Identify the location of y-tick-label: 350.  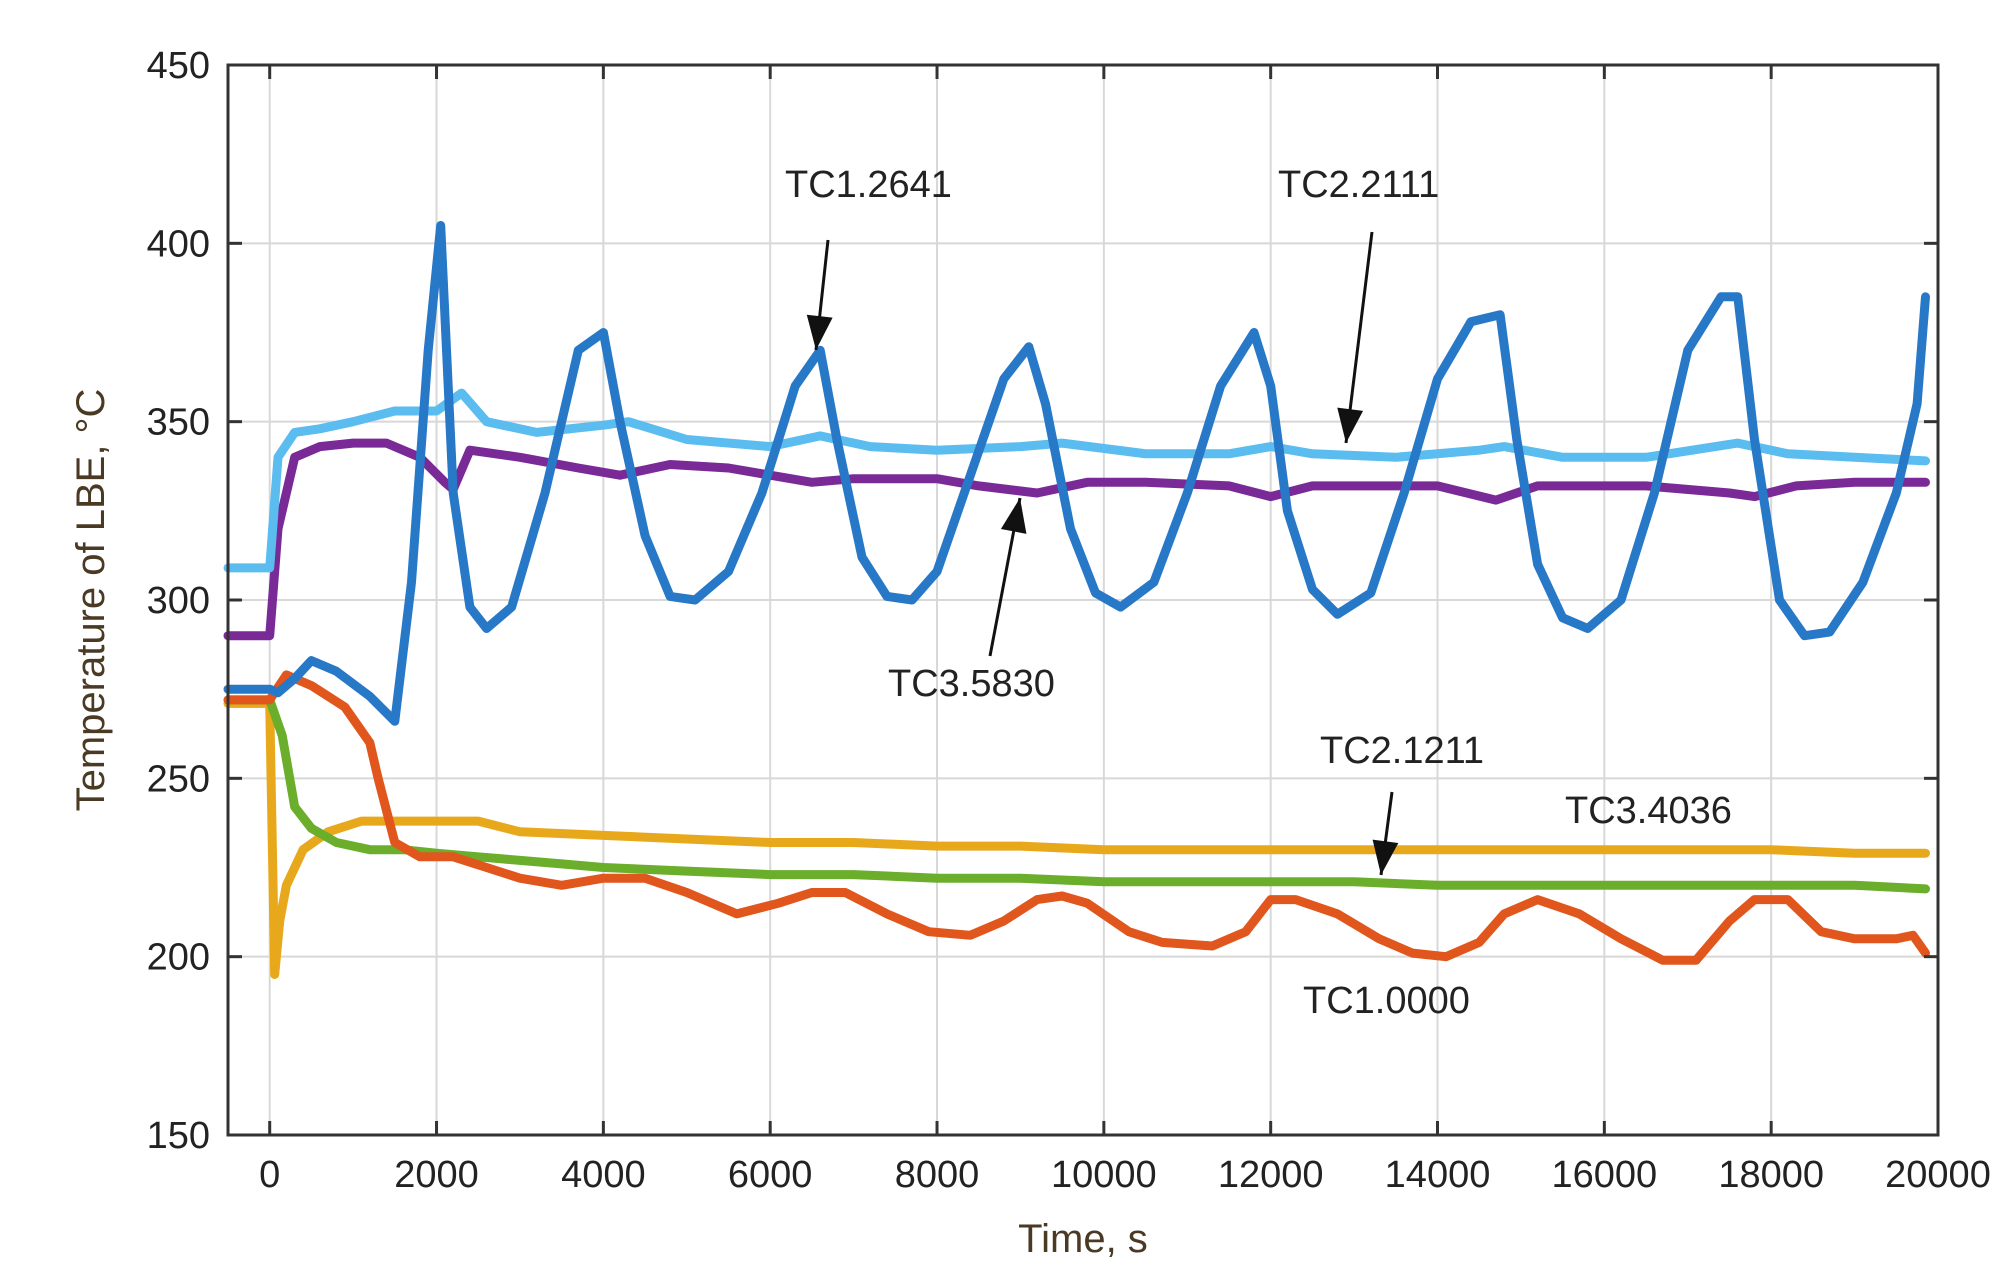
(178, 423).